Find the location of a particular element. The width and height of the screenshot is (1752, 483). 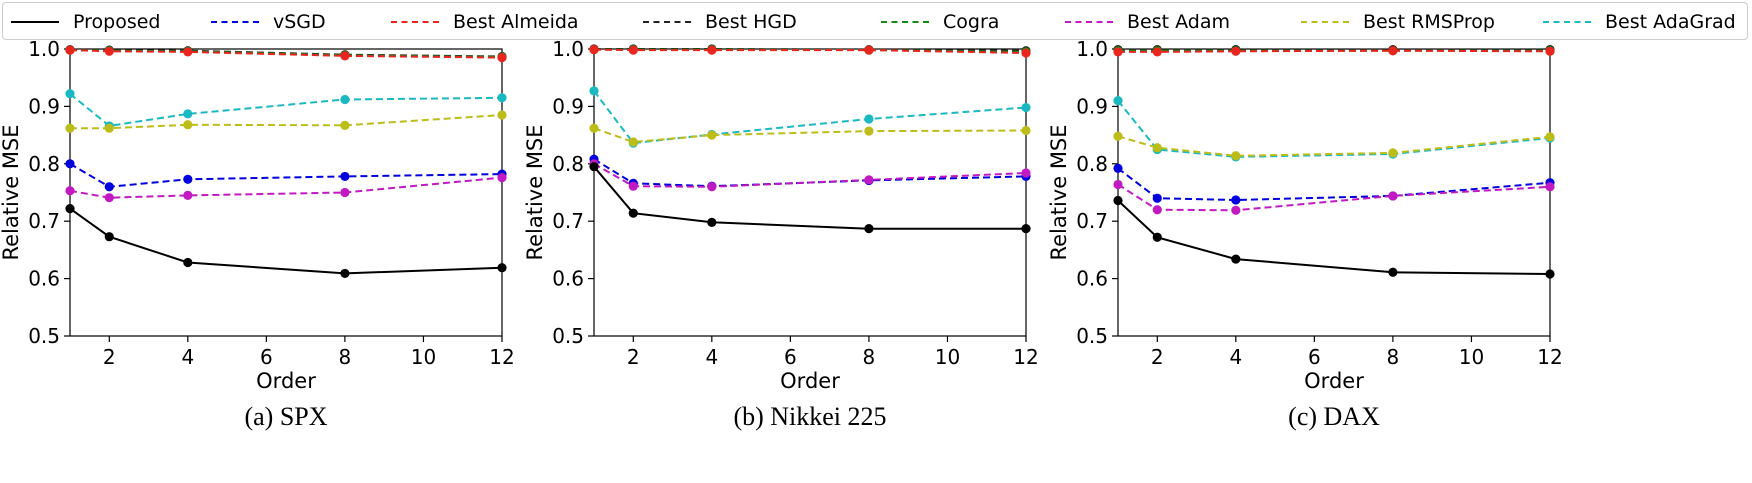

series-vsgd is located at coordinates (1334, 184).